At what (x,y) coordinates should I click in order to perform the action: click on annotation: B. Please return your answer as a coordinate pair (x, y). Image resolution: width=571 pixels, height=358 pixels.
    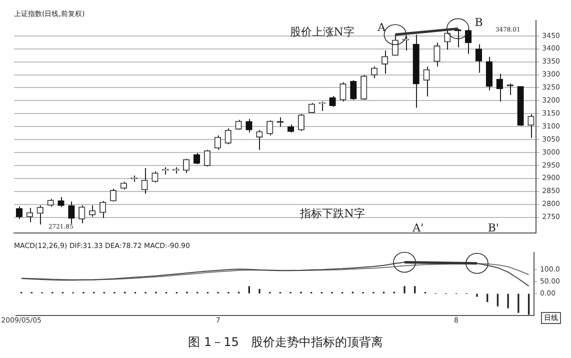
    Looking at the image, I should click on (478, 22).